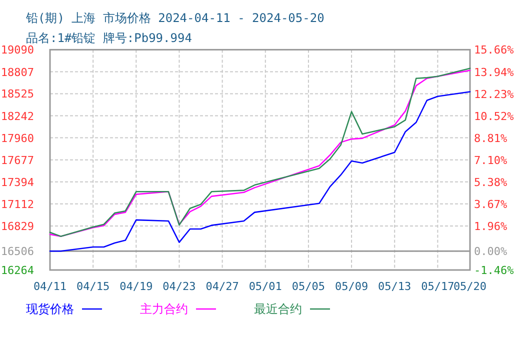  I want to click on chart-title: 铅(期) 上海 市场价格 2024-04-11 - 2024-05-20, so click(174, 18).